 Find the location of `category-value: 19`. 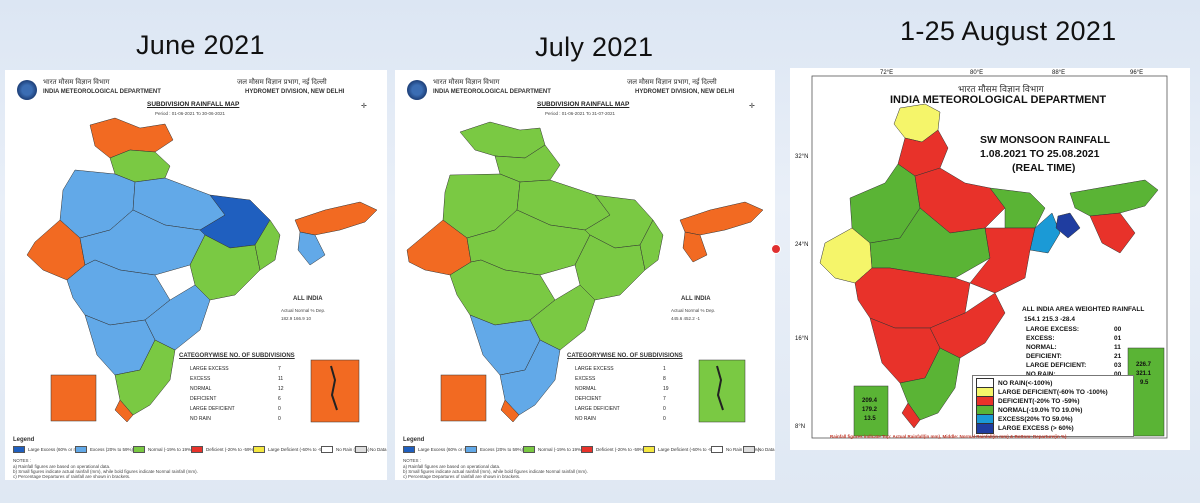

category-value: 19 is located at coordinates (666, 389).